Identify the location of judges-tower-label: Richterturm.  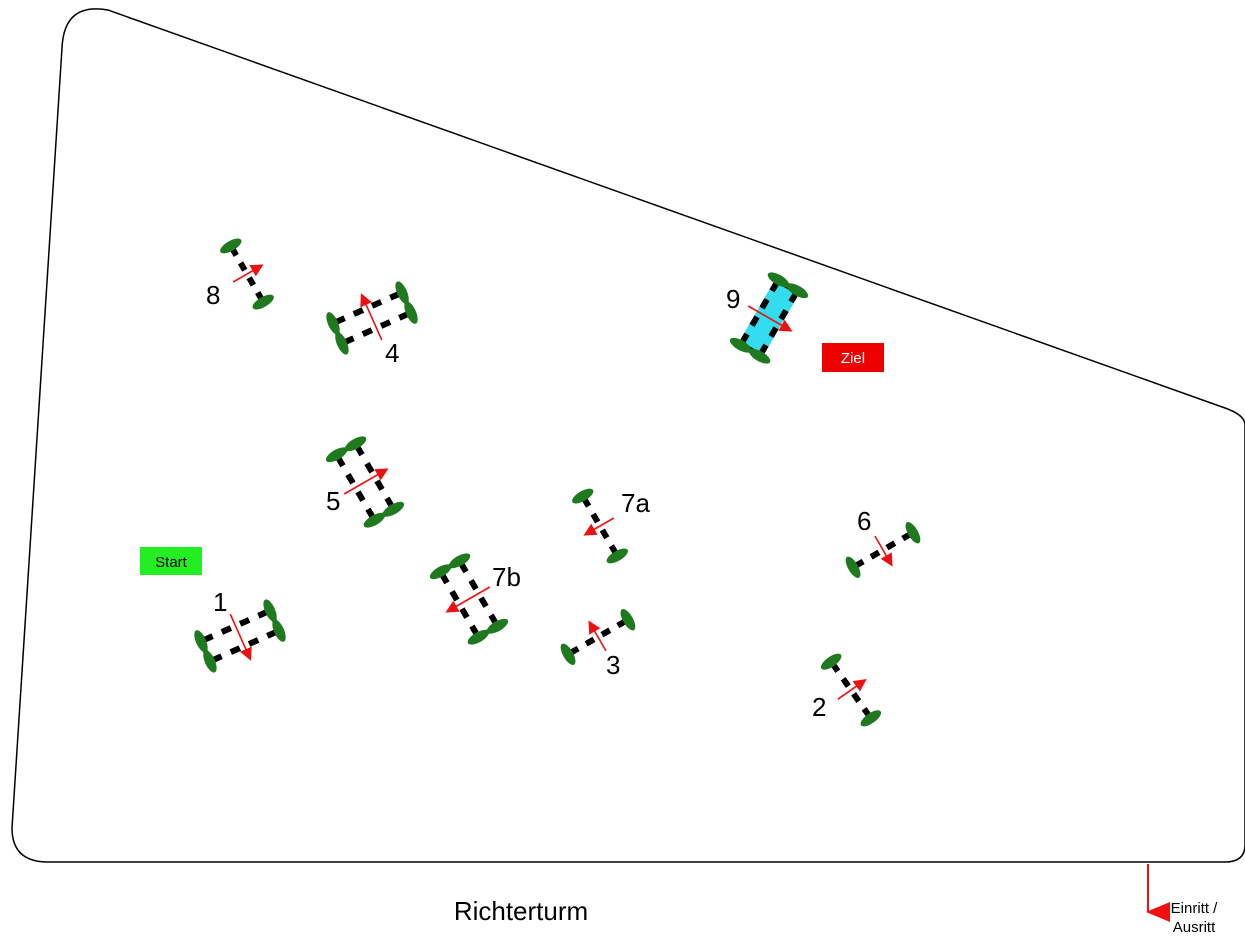
(521, 911).